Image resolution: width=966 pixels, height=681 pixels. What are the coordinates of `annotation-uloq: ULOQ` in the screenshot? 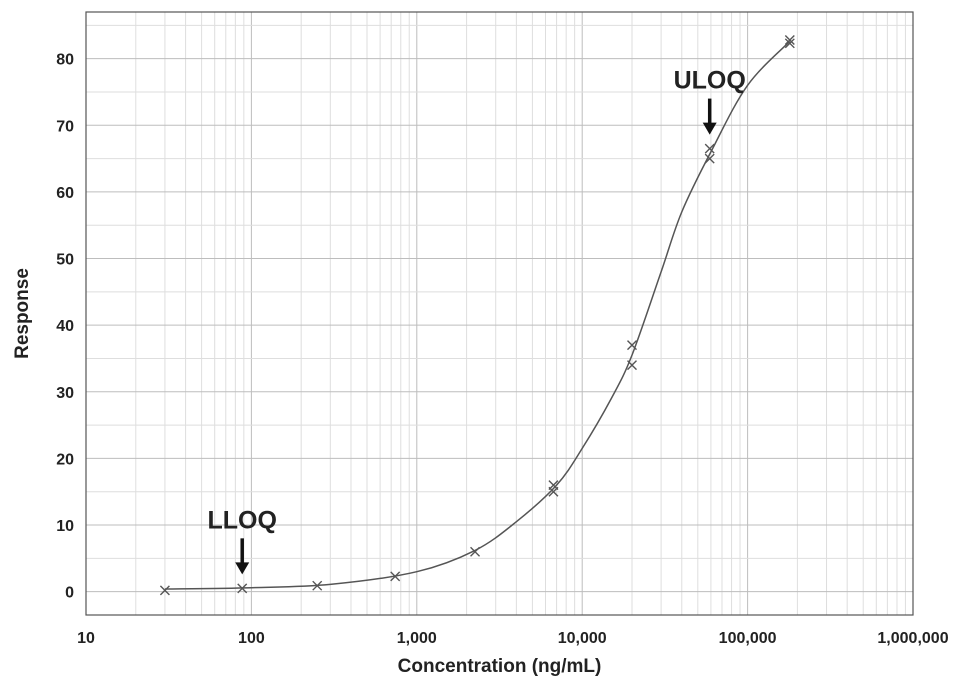 It's located at (710, 101).